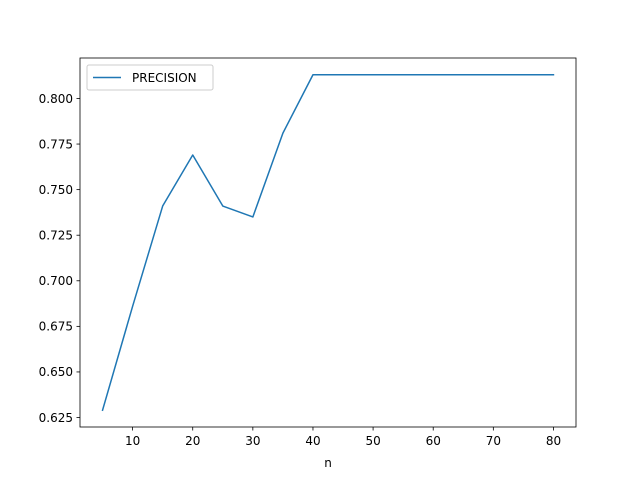  Describe the element at coordinates (59, 258) in the screenshot. I see `y-axis: 0.625 0.650 0.675 0.700 0.725 0.750 0.775 0.800` at that location.